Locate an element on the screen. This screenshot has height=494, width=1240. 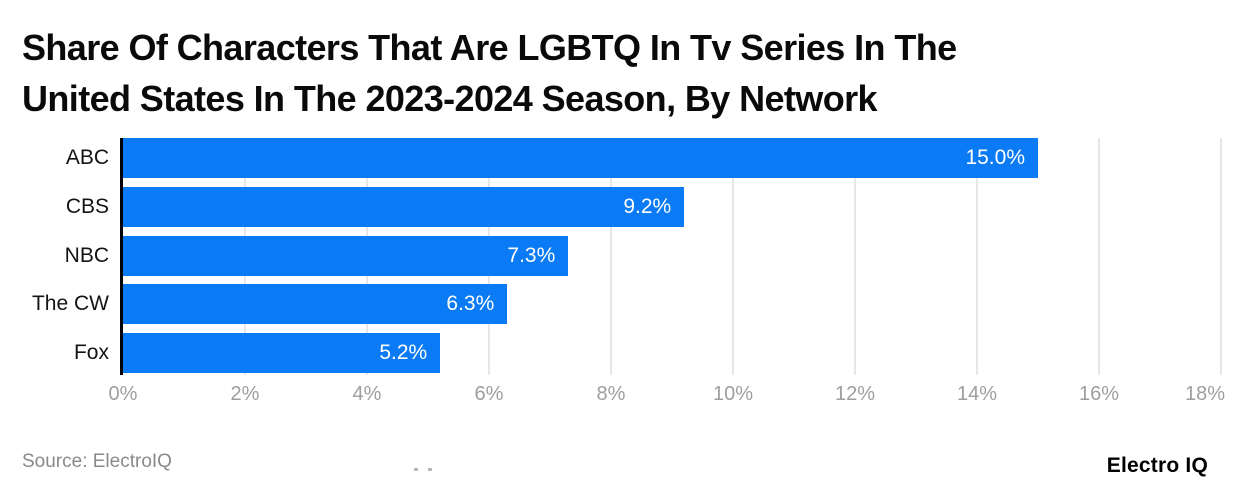
bar-row: CBS 9.2% is located at coordinates (643, 206).